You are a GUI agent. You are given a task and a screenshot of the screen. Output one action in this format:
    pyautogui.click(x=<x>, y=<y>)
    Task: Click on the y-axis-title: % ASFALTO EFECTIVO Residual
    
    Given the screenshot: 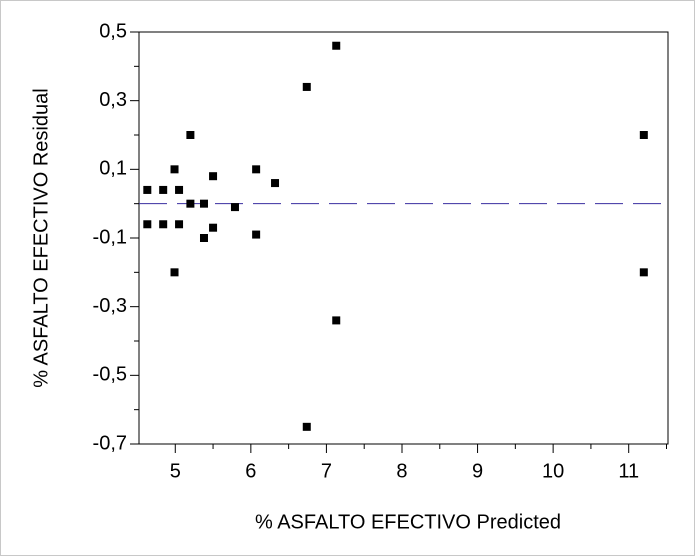 What is the action you would take?
    pyautogui.click(x=41, y=237)
    